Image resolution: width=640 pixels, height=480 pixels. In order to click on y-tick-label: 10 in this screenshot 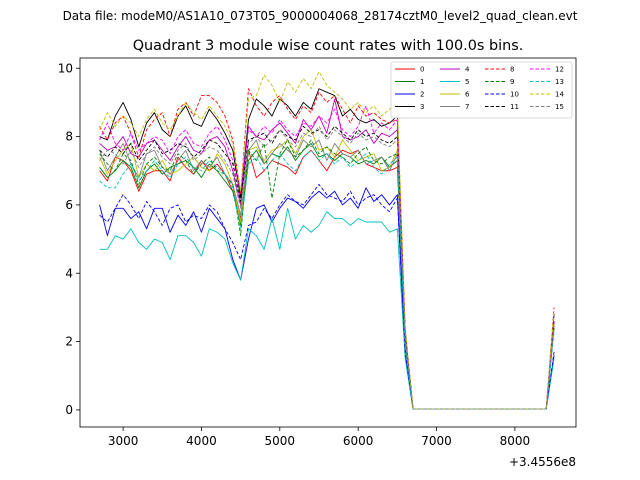, I will do `click(65, 68)`.